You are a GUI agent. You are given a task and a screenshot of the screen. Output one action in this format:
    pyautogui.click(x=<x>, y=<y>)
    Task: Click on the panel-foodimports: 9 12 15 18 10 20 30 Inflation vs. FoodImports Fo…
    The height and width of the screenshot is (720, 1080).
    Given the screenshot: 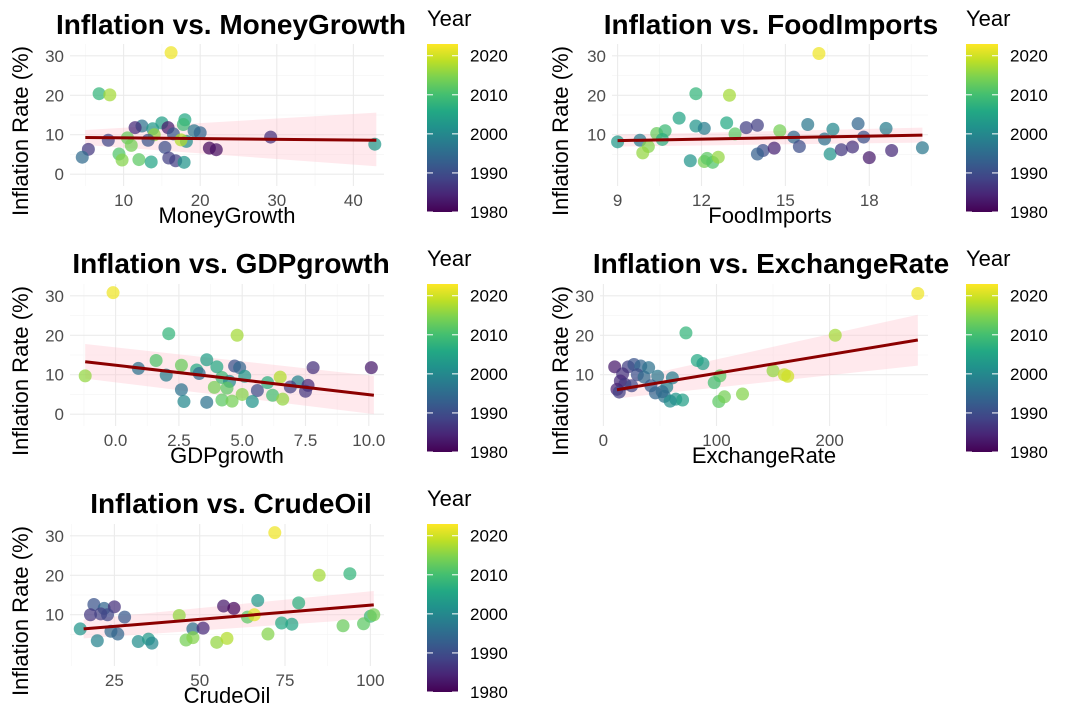 What is the action you would take?
    pyautogui.click(x=798, y=117)
    